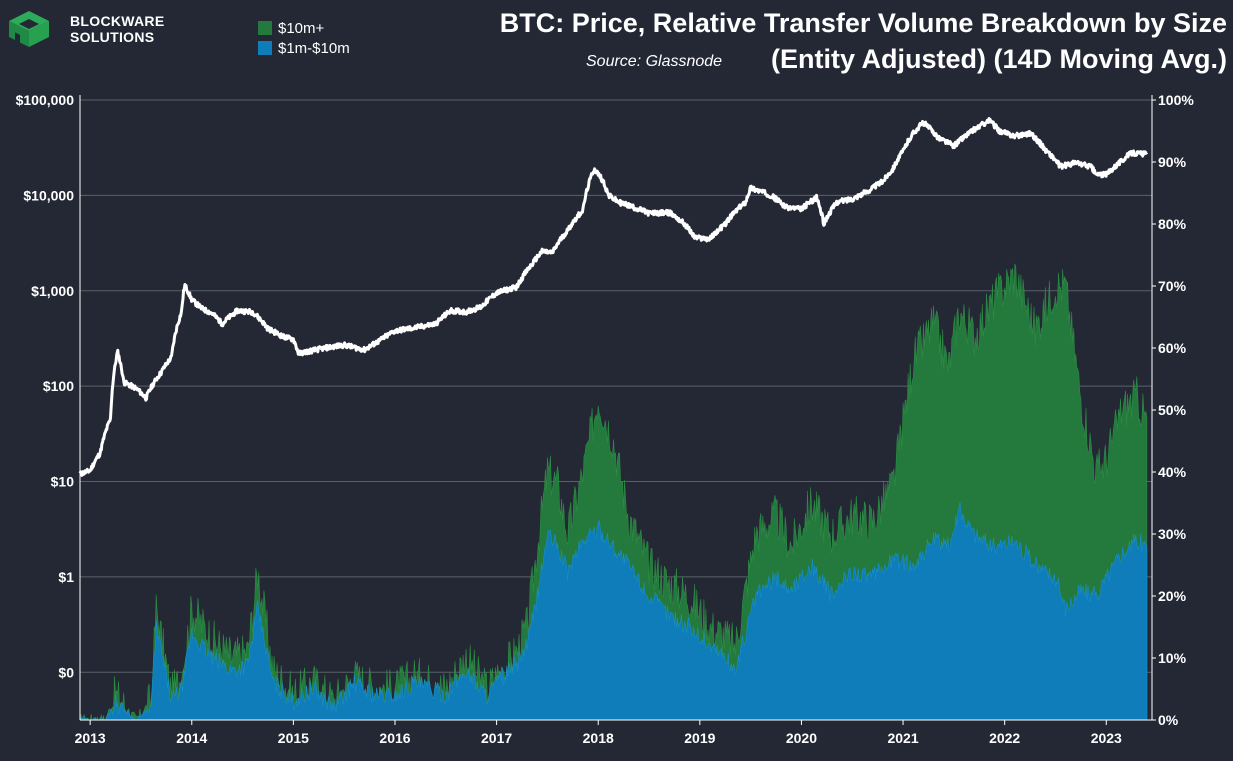 Image resolution: width=1233 pixels, height=761 pixels. Describe the element at coordinates (1172, 658) in the screenshot. I see `right-tick-label: 10%` at that location.